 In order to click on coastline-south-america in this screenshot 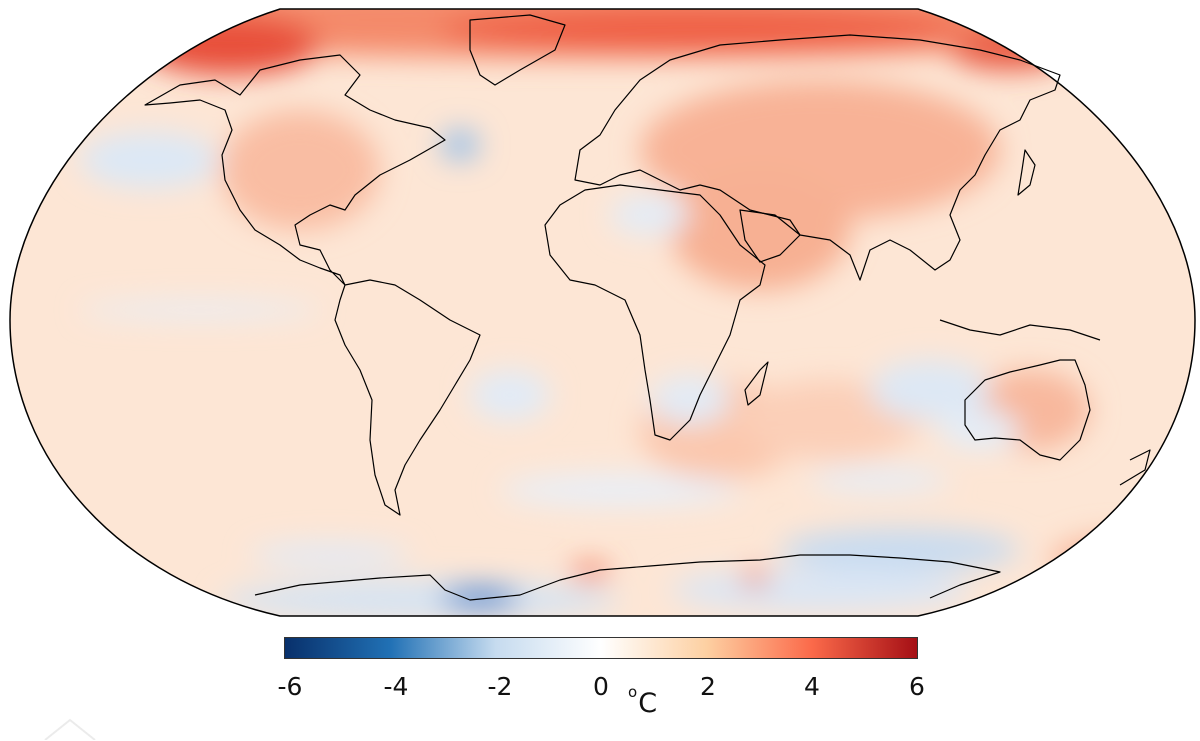, I will do `click(407, 397)`.